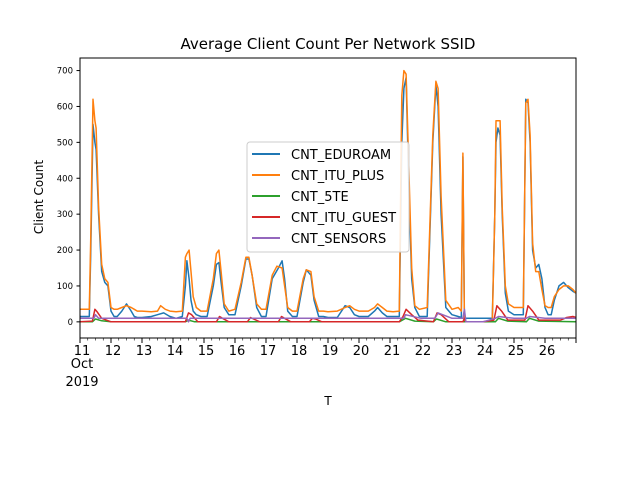 The height and width of the screenshot is (480, 640). I want to click on x-tick-label: 14, so click(175, 351).